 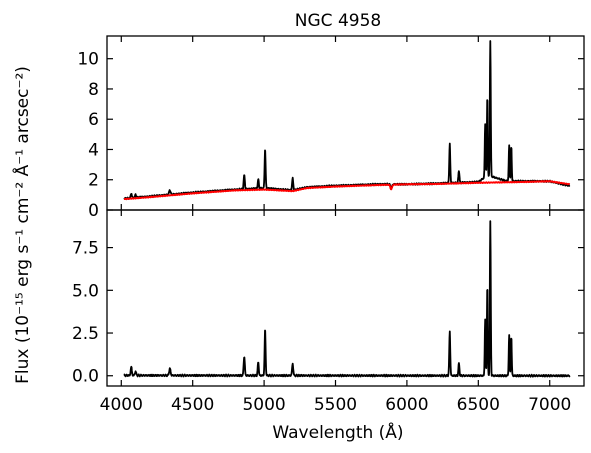 What do you see at coordinates (406, 405) in the screenshot?
I see `x-tick-label: 6000` at bounding box center [406, 405].